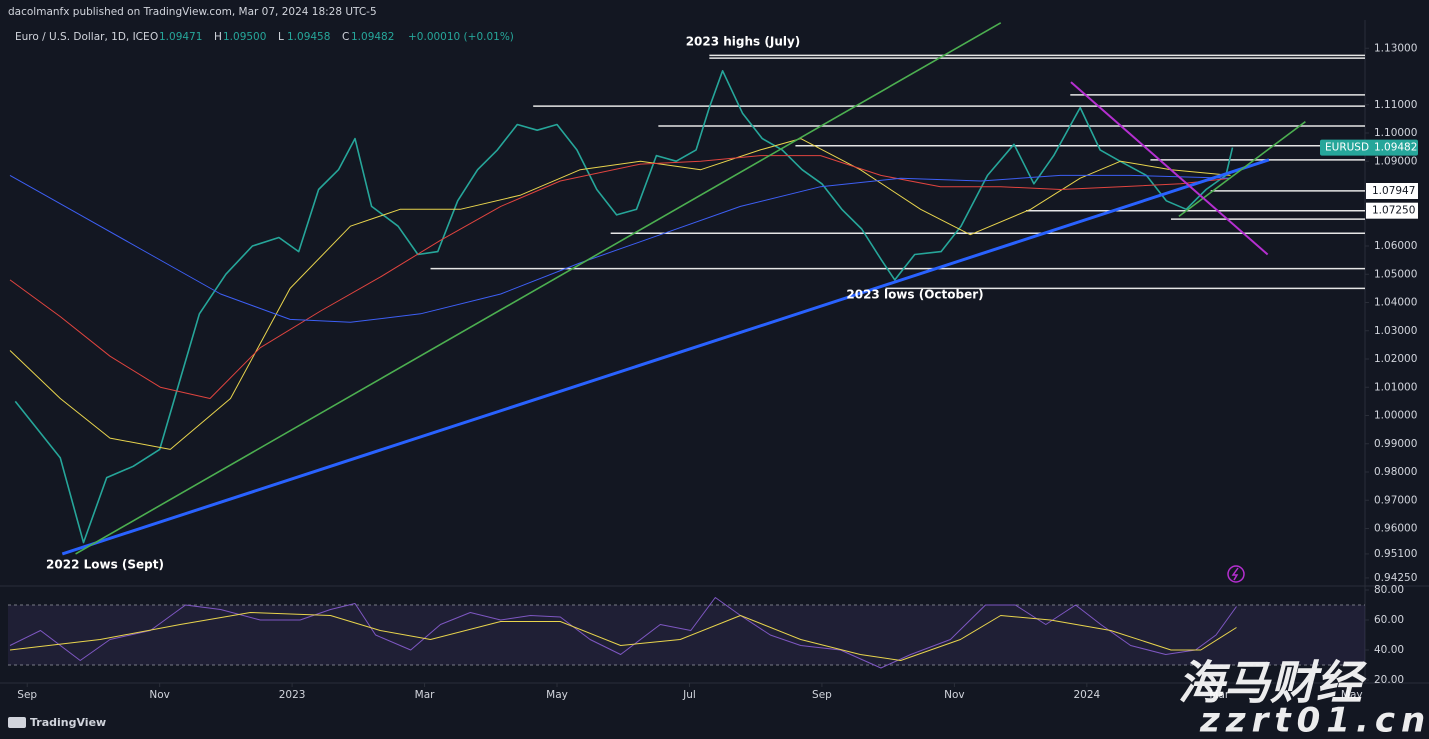 This screenshot has width=1429, height=739. What do you see at coordinates (1395, 472) in the screenshot?
I see `y-tick-label: 0.98000` at bounding box center [1395, 472].